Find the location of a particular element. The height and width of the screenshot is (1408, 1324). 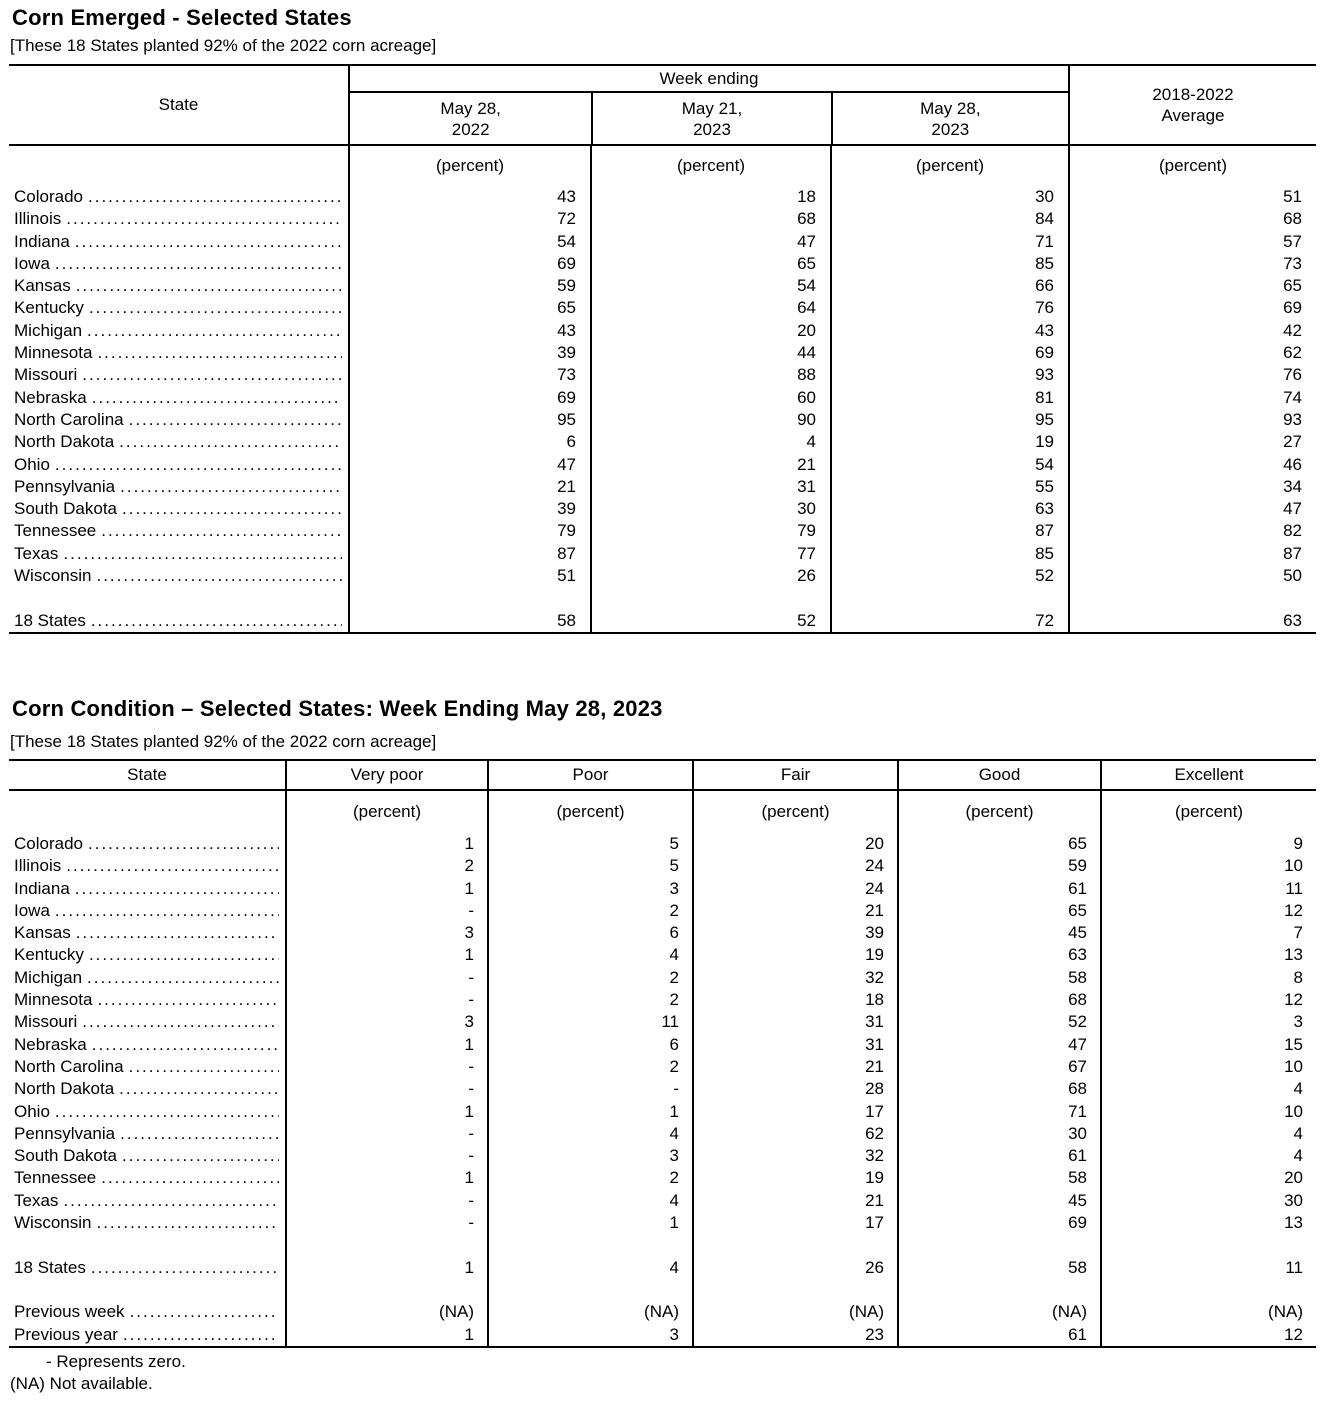

state-label: Indiana is located at coordinates (42, 241).